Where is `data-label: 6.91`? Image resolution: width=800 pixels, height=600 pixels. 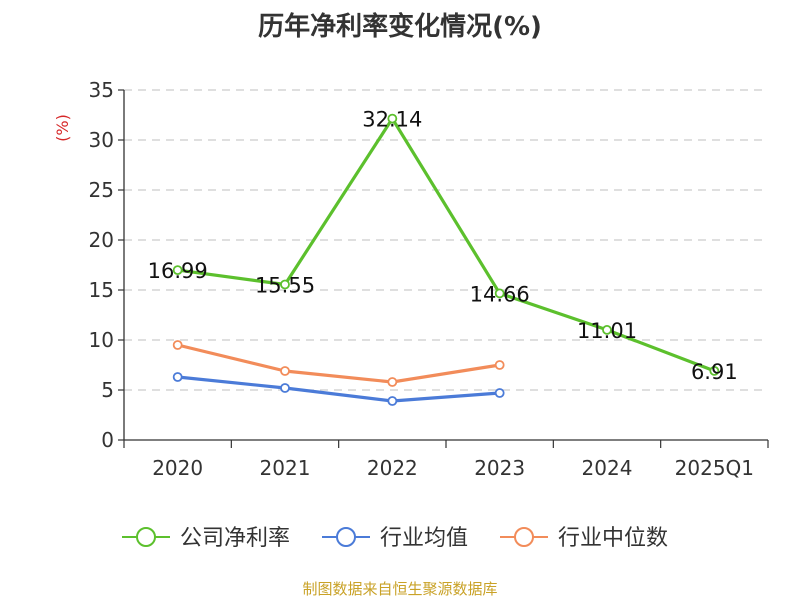 data-label: 6.91 is located at coordinates (714, 372).